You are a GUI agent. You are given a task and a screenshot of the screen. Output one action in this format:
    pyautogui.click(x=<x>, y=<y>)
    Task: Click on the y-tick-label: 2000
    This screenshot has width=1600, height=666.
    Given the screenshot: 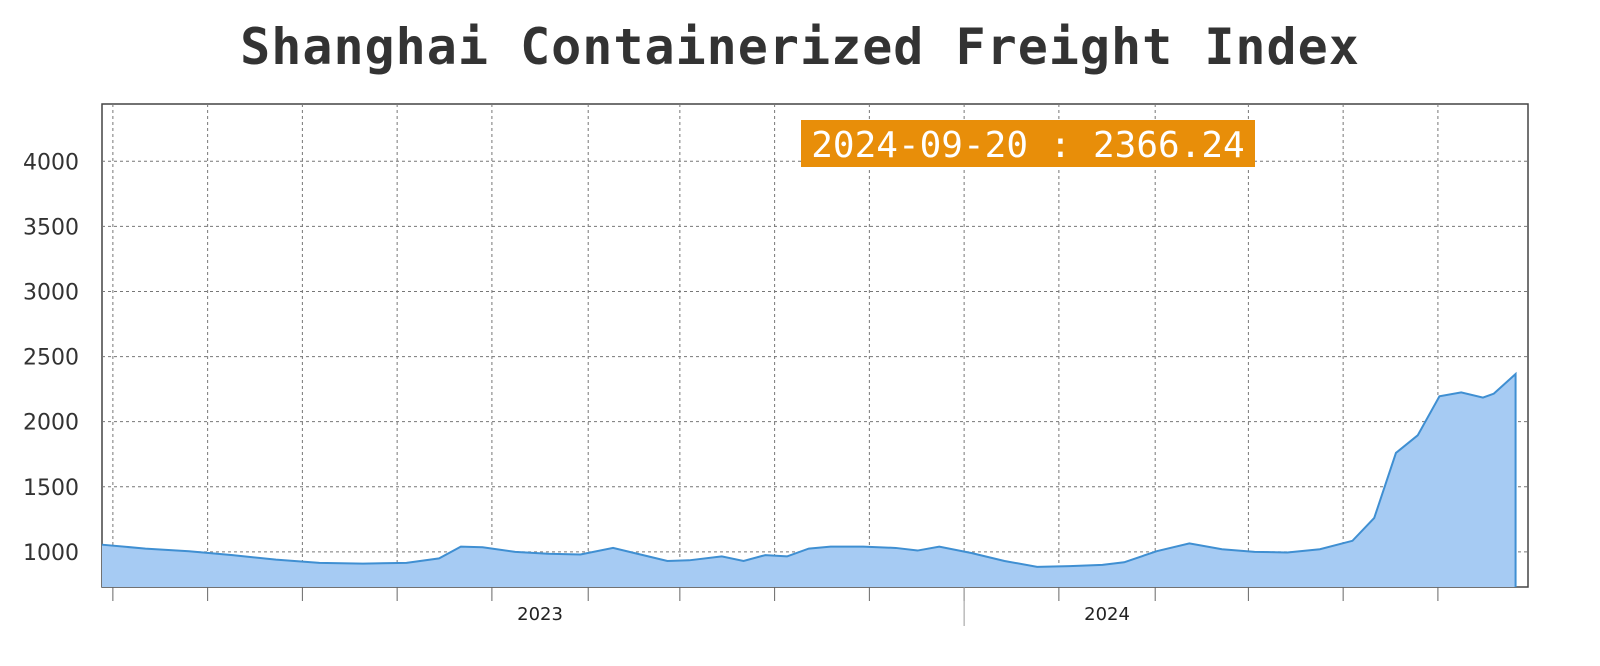 What is the action you would take?
    pyautogui.click(x=51, y=423)
    